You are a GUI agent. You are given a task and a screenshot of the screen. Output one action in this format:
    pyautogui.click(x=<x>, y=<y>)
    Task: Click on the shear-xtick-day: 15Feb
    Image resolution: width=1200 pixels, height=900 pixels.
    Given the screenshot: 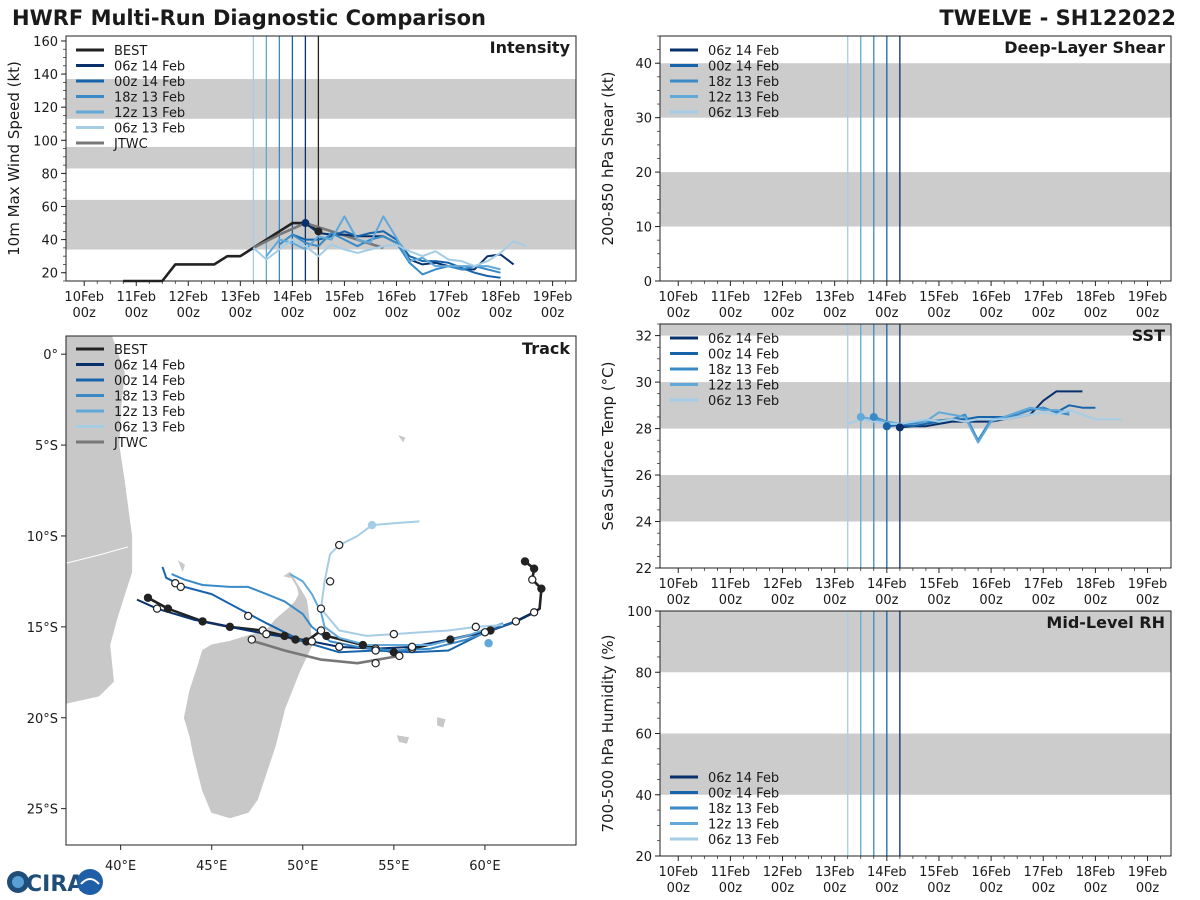 What is the action you would take?
    pyautogui.click(x=939, y=297)
    